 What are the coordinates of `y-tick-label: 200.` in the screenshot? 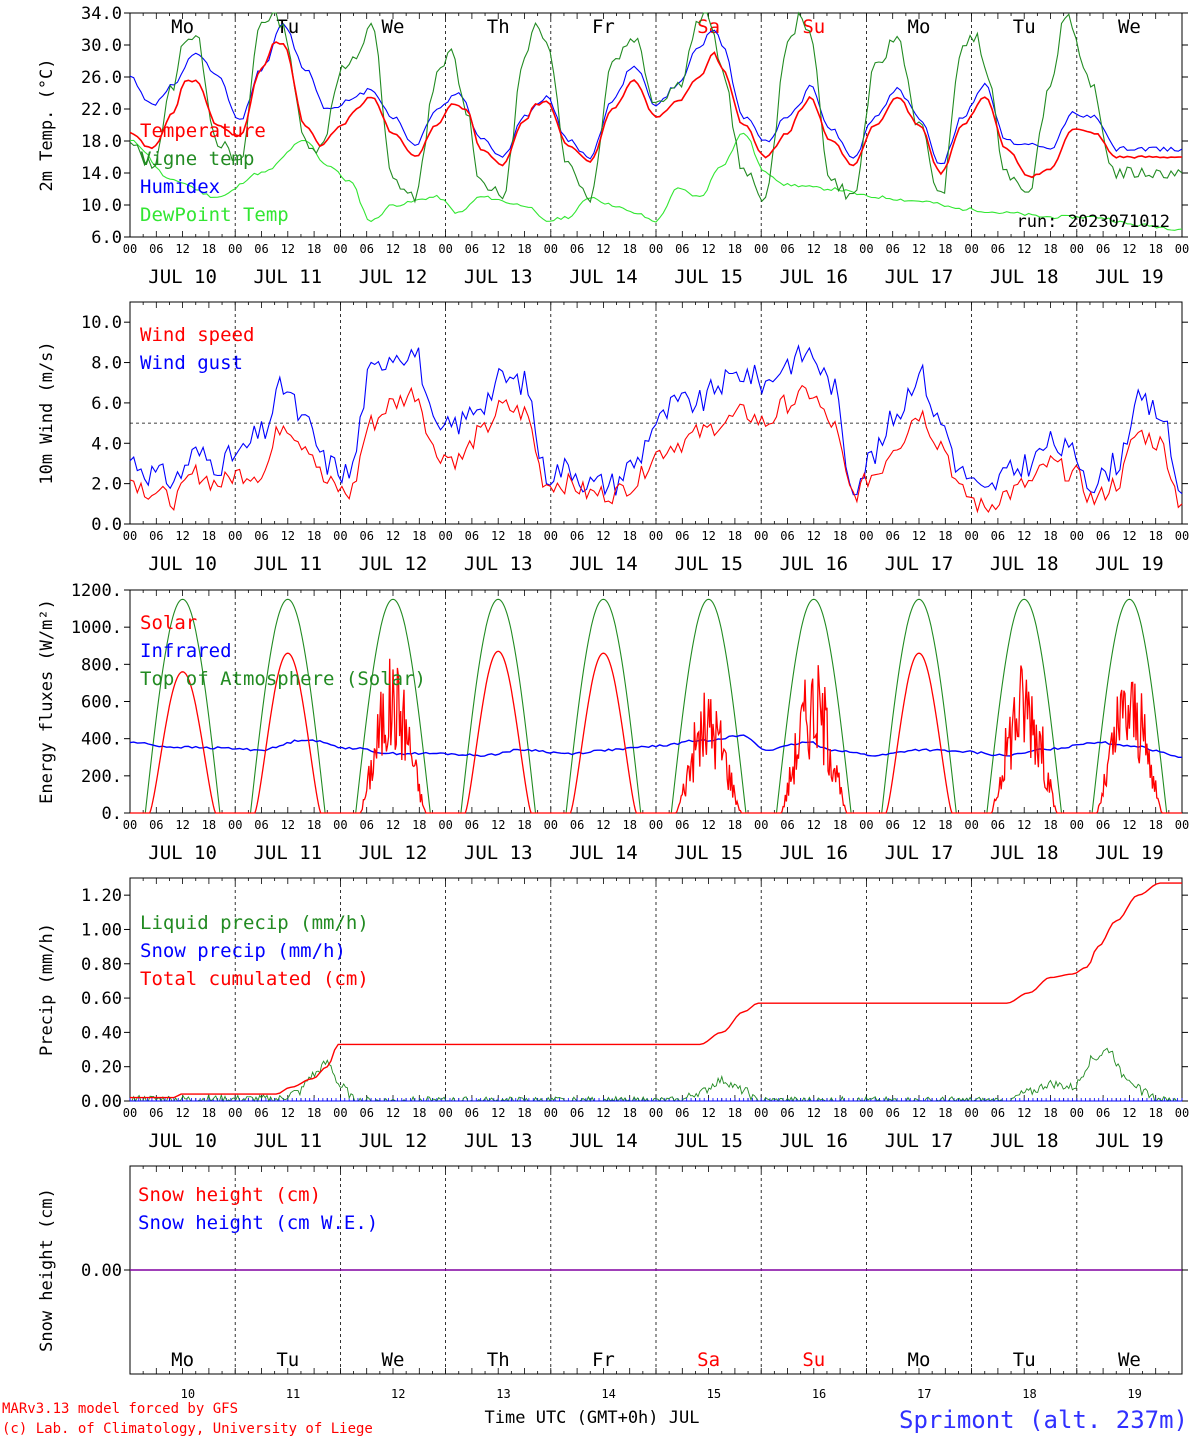 It's located at (101, 777).